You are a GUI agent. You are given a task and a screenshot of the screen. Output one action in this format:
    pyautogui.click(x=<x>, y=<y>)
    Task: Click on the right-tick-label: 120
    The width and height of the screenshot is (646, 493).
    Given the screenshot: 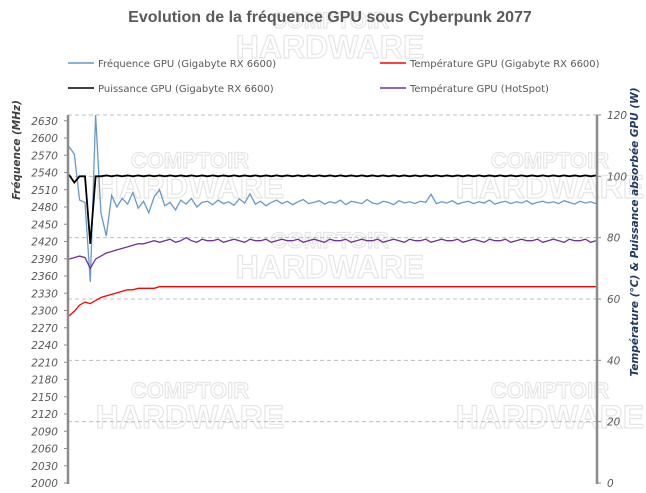 What is the action you would take?
    pyautogui.click(x=617, y=116)
    